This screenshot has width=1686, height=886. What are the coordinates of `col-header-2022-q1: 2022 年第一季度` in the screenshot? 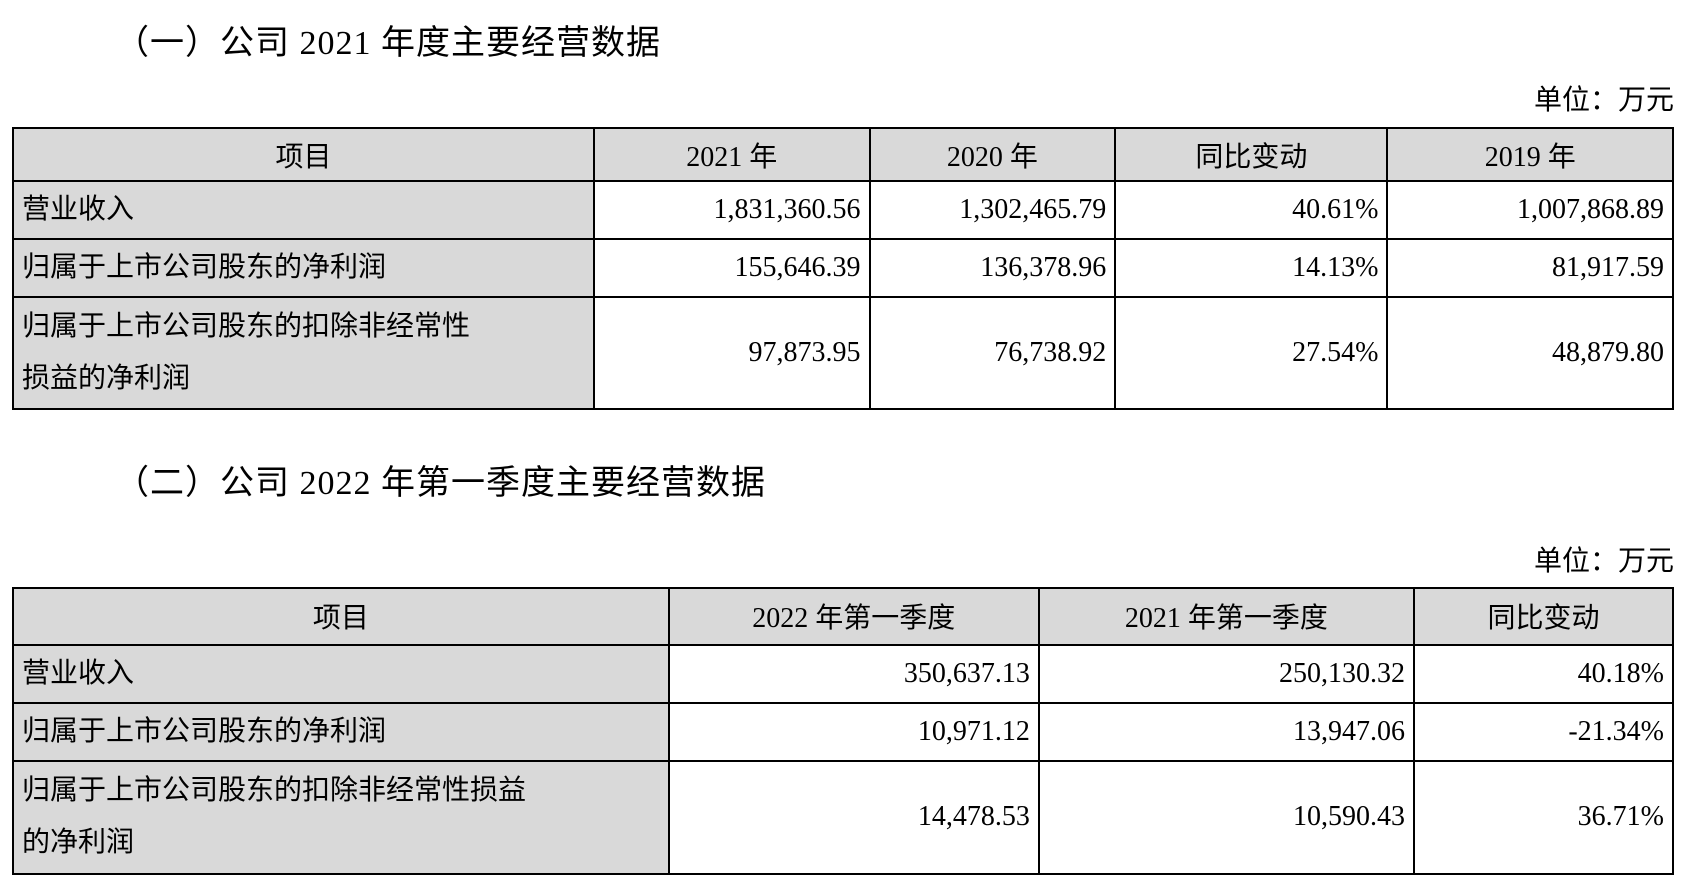 It's located at (853, 616).